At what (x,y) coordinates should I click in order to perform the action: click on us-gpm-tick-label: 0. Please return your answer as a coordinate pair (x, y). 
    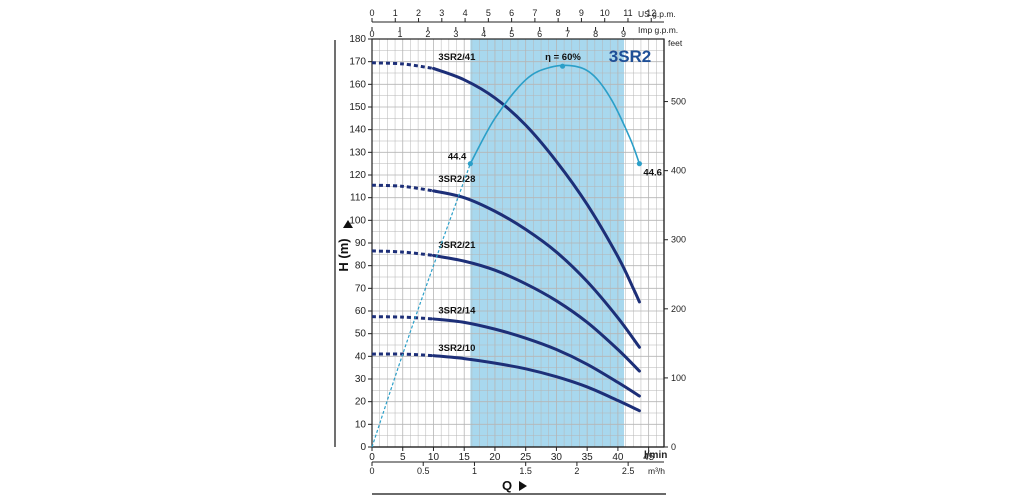
    Looking at the image, I should click on (371, 13).